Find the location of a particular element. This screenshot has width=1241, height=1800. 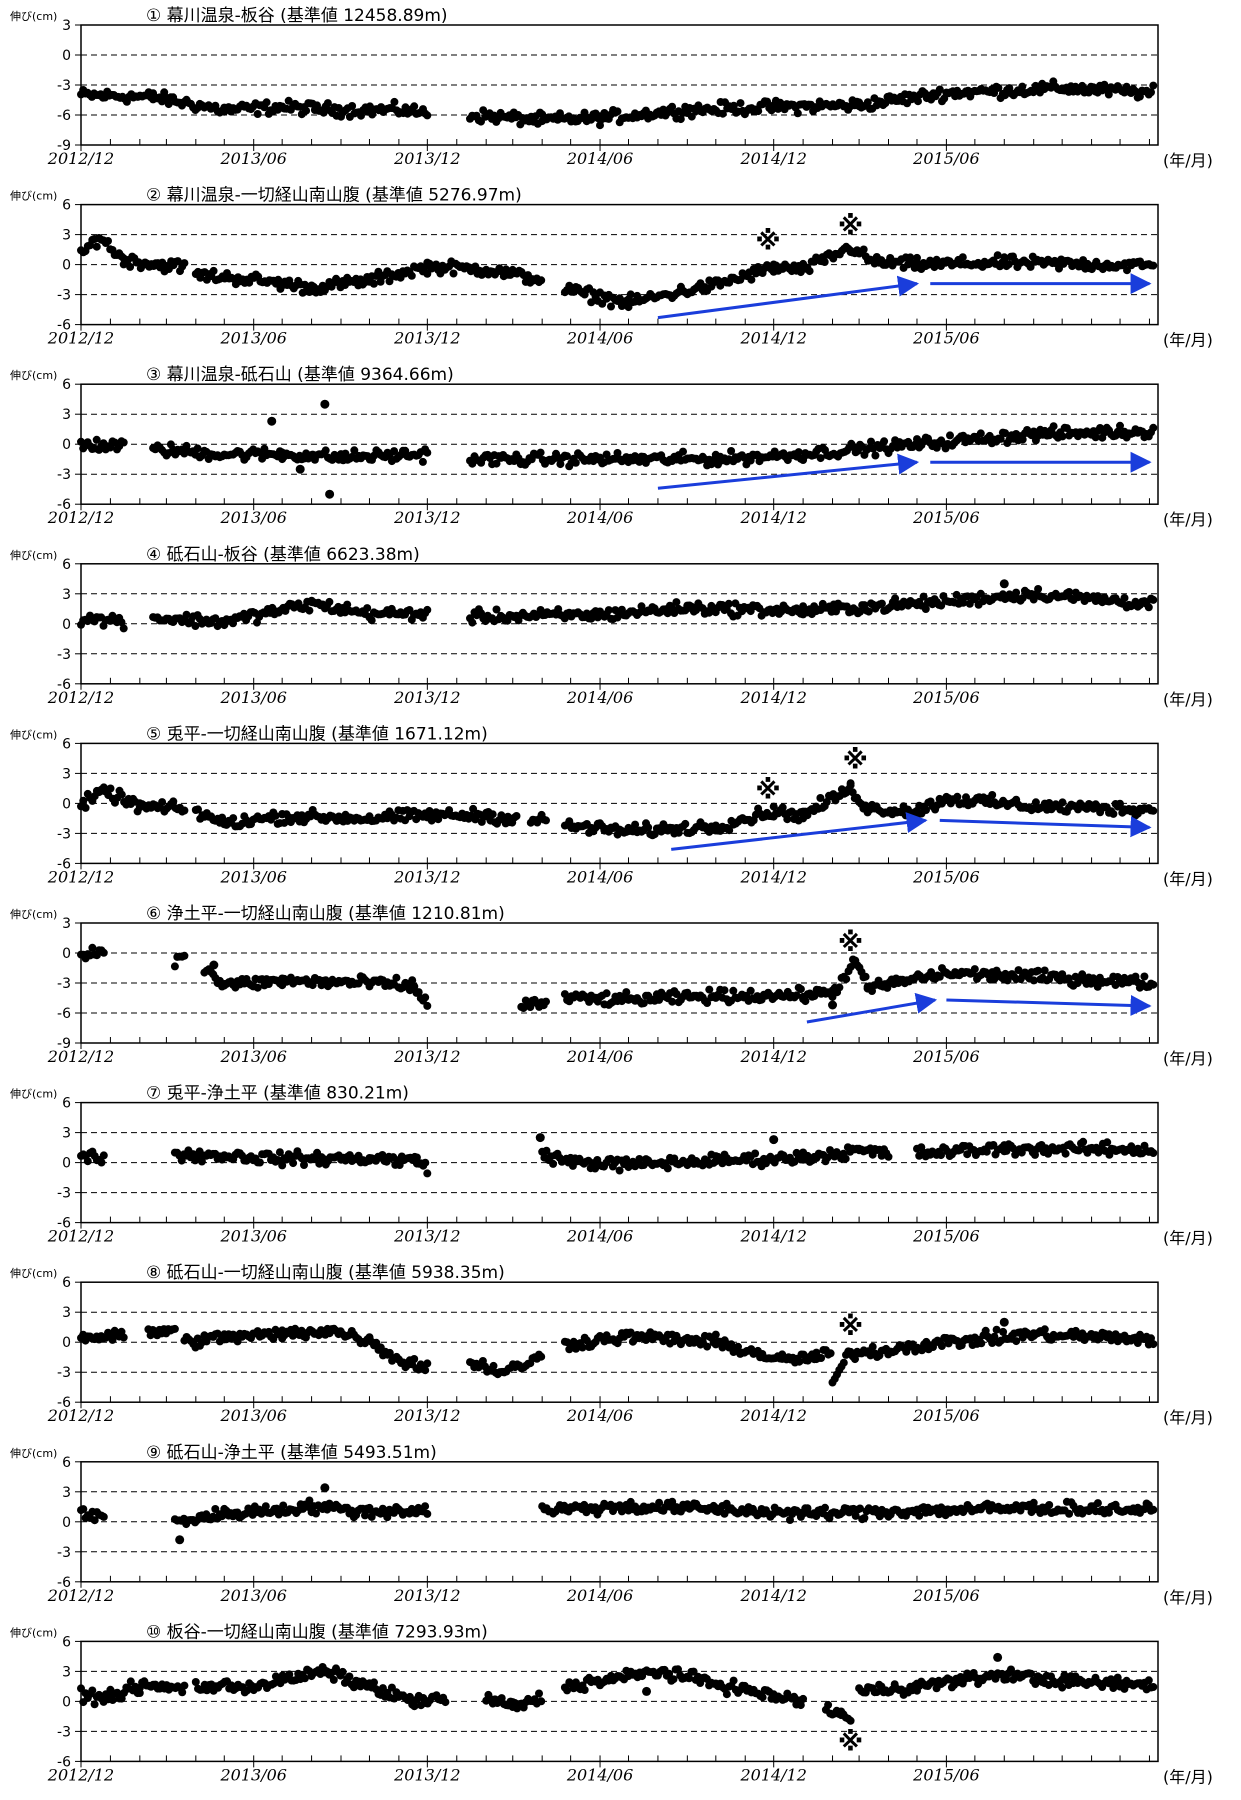

x-tick-label: 2013/06 is located at coordinates (252, 1415).